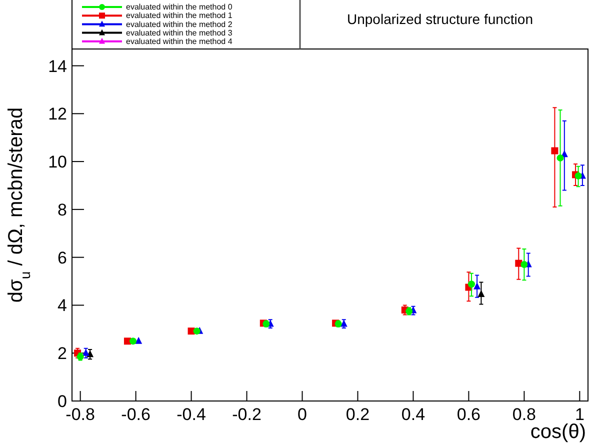  Describe the element at coordinates (191, 414) in the screenshot. I see `x-tick-label: -0.4` at that location.